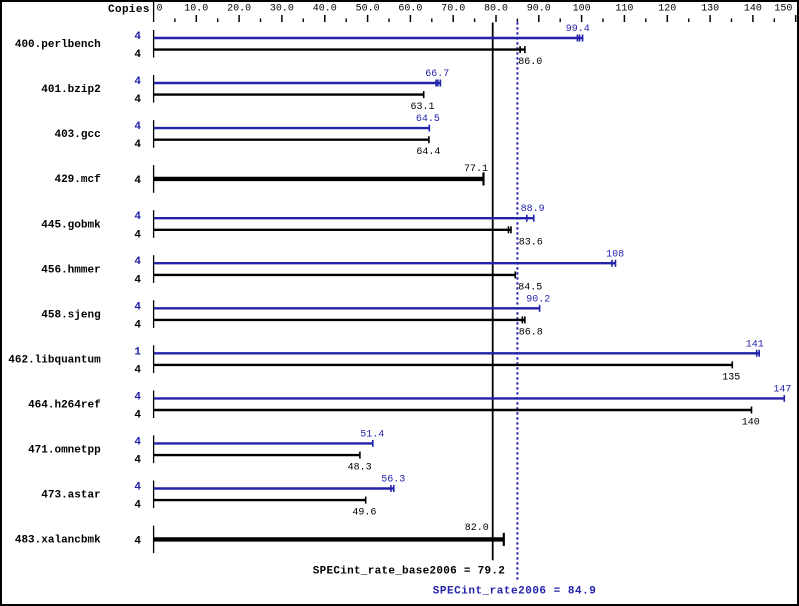  What do you see at coordinates (667, 9) in the screenshot?
I see `svg-text: 120` at bounding box center [667, 9].